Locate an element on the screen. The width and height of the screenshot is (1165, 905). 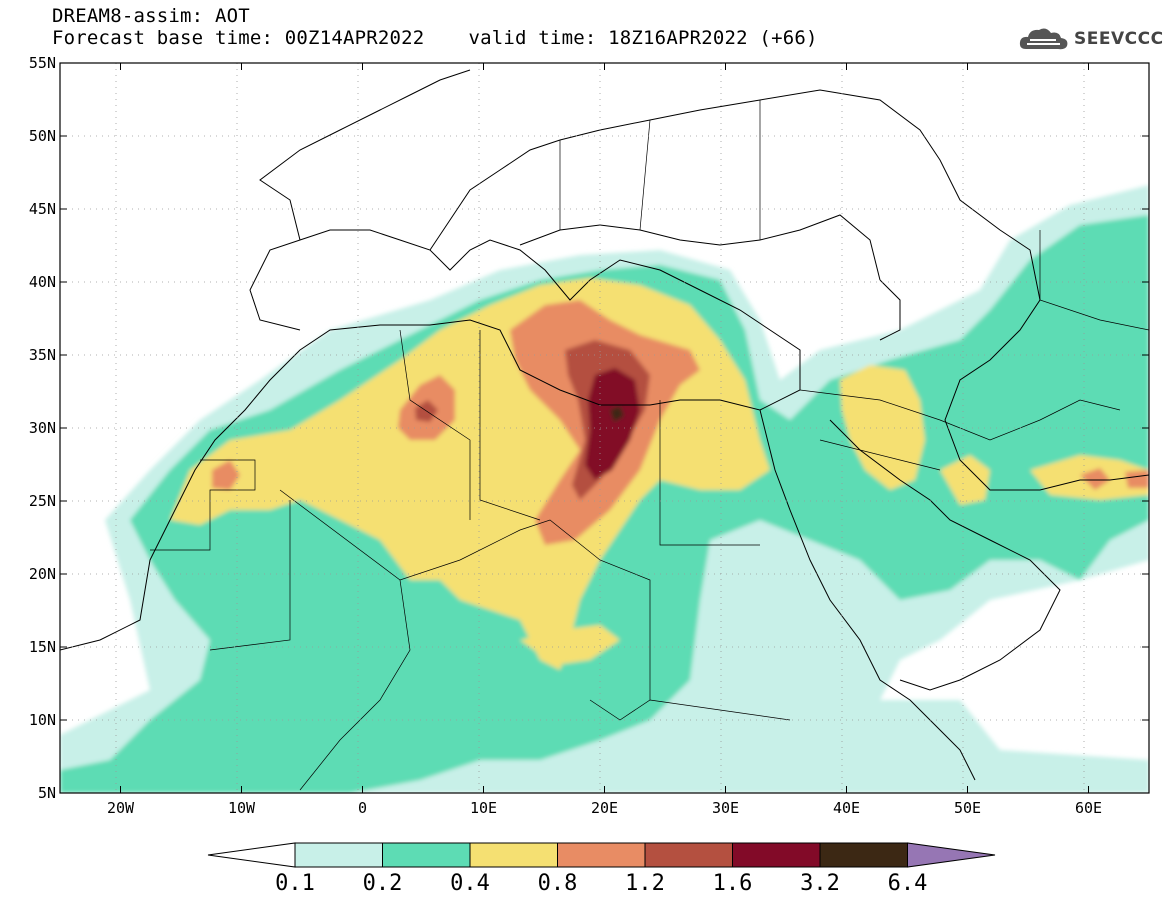
lon-tick-label: 40E is located at coordinates (846, 808).